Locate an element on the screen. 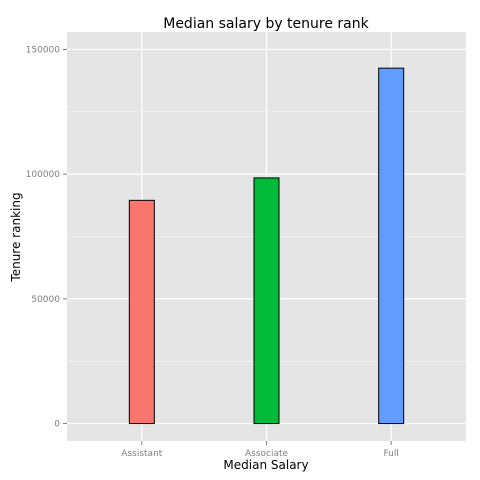  chart-title: Median salary by tenure rank is located at coordinates (266, 24).